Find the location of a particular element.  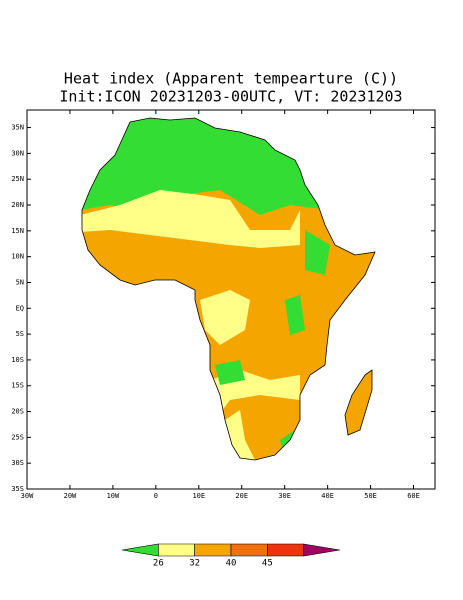

colorbar: 26 32 40 45 is located at coordinates (231, 556).